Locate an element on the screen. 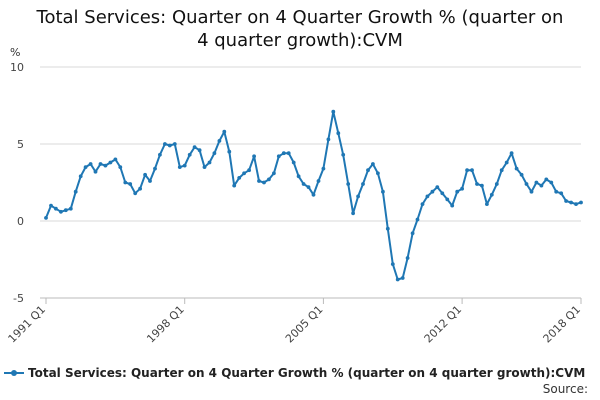 Image resolution: width=600 pixels, height=400 pixels. x-tick-label: 2012 Q1 is located at coordinates (443, 324).